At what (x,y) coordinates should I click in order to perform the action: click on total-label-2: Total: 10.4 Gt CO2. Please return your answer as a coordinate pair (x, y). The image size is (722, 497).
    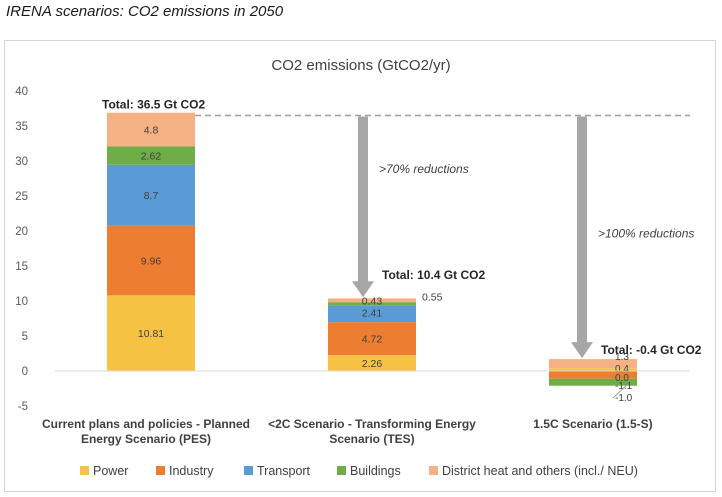
    Looking at the image, I should click on (433, 275).